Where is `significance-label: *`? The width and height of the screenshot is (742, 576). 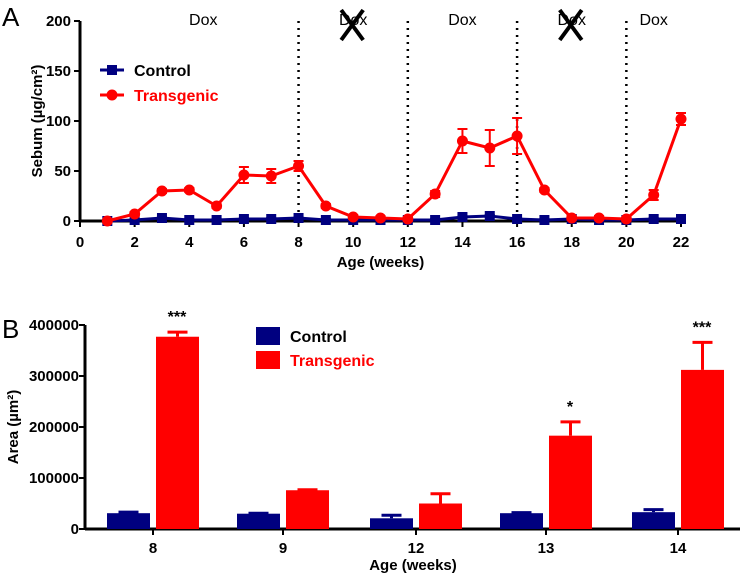 significance-label: * is located at coordinates (570, 407).